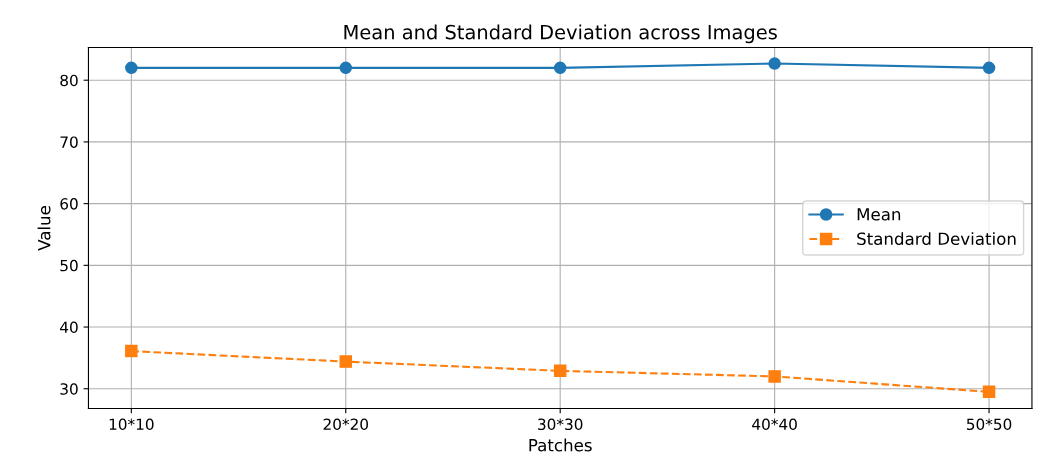  What do you see at coordinates (69, 142) in the screenshot?
I see `y-tick-label: 70` at bounding box center [69, 142].